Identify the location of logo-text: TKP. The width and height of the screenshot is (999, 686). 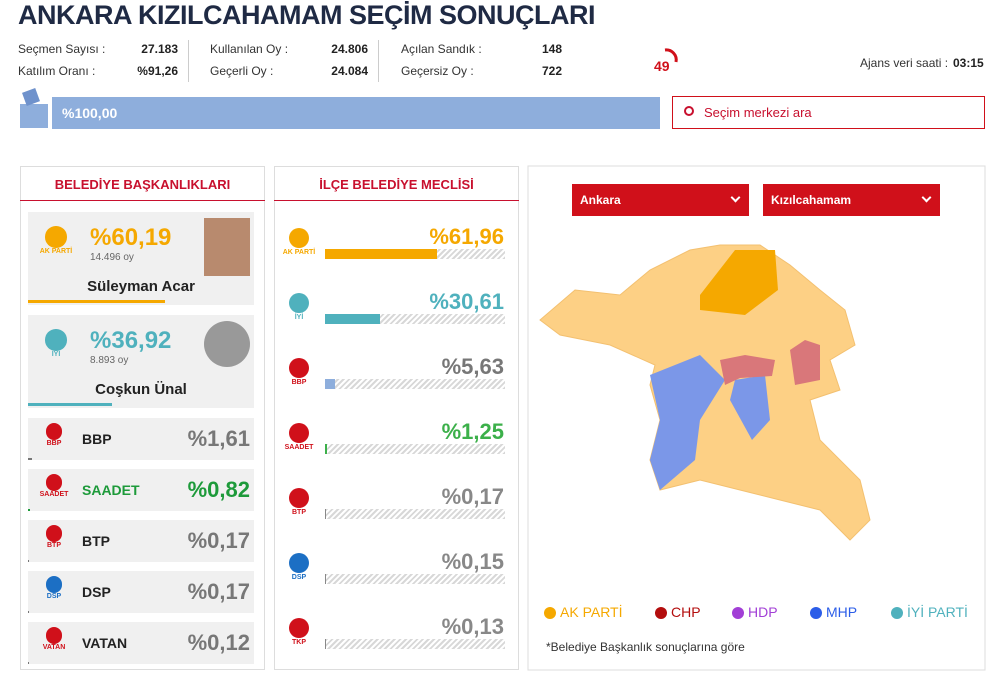
(299, 643).